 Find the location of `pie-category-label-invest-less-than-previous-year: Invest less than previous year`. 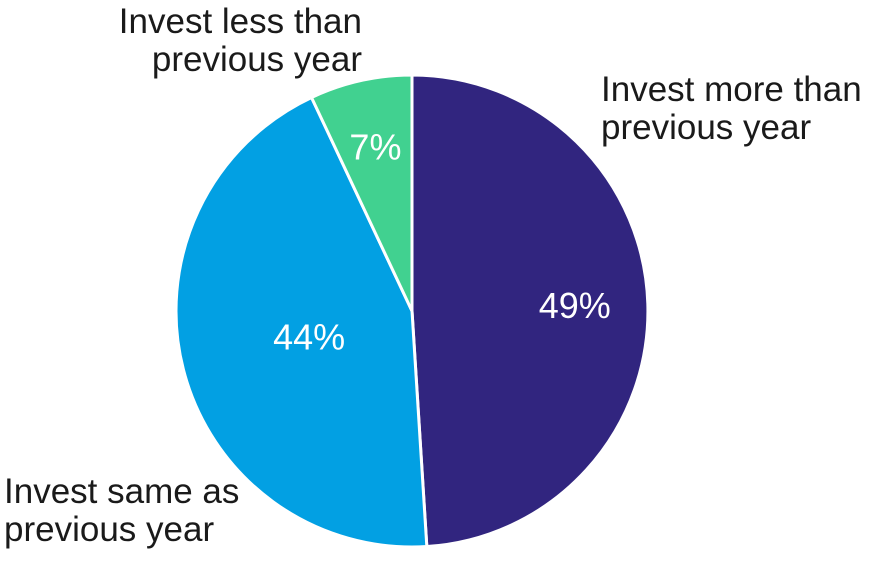

pie-category-label-invest-less-than-previous-year: Invest less than previous year is located at coordinates (241, 40).